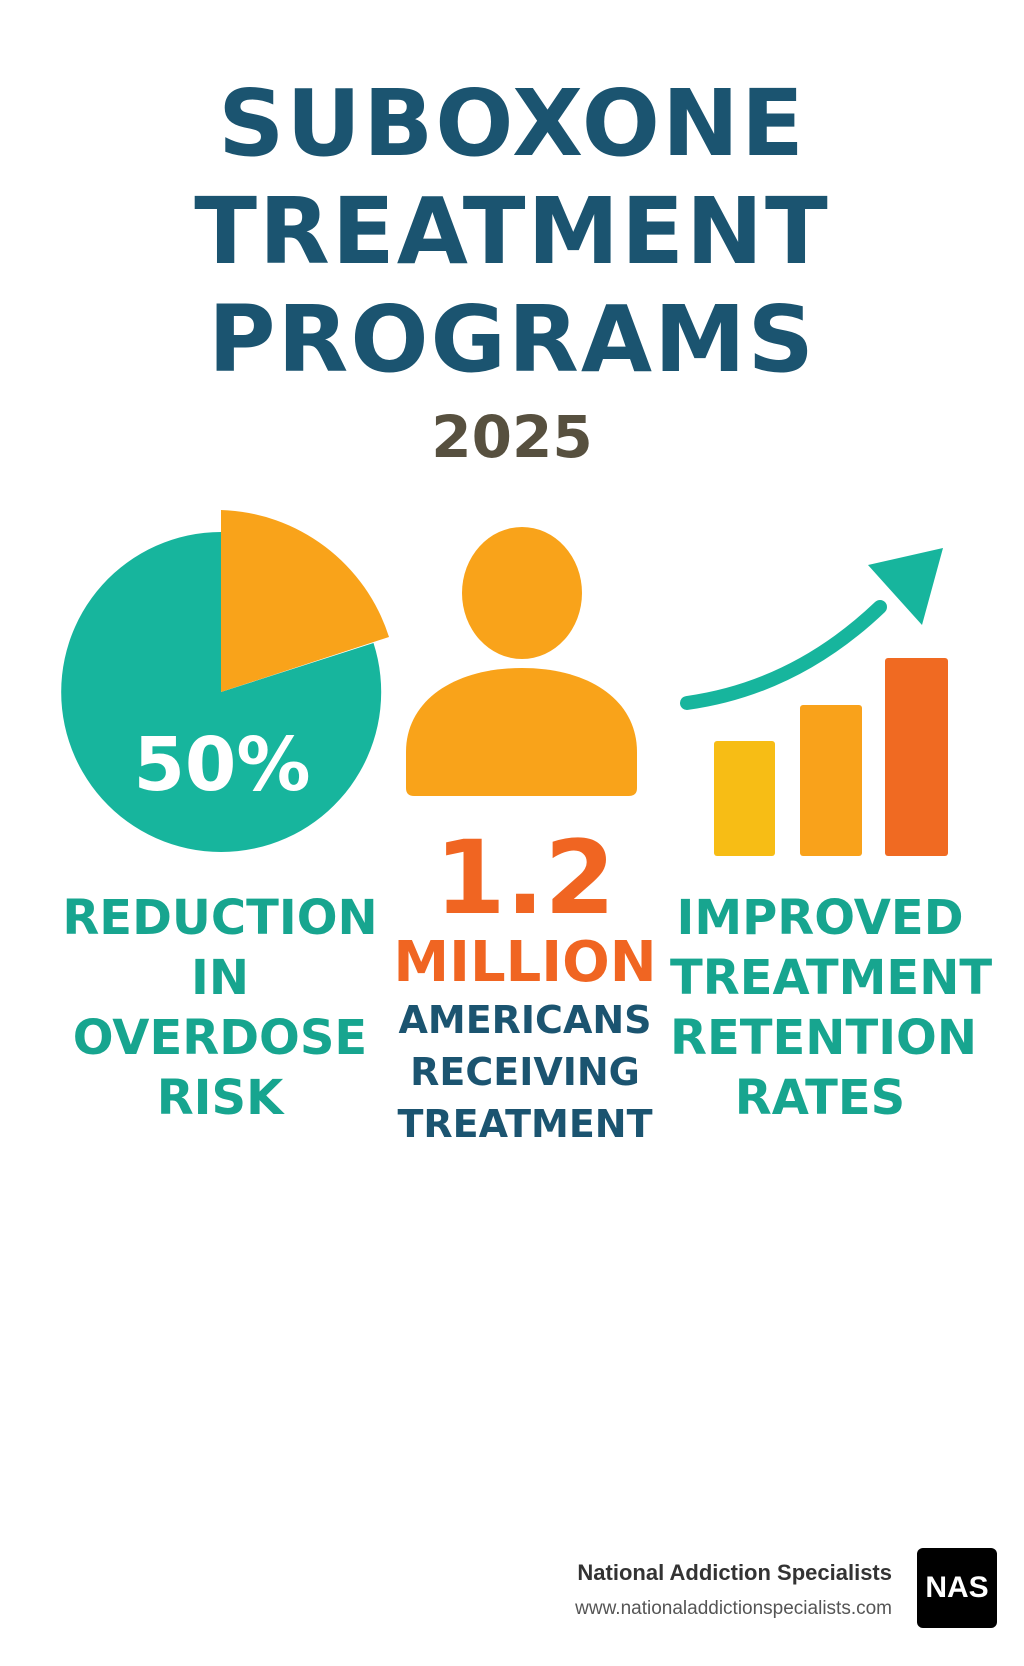 The height and width of the screenshot is (1666, 1024). I want to click on stat-2-label-line-3: TREATMENT, so click(525, 1124).